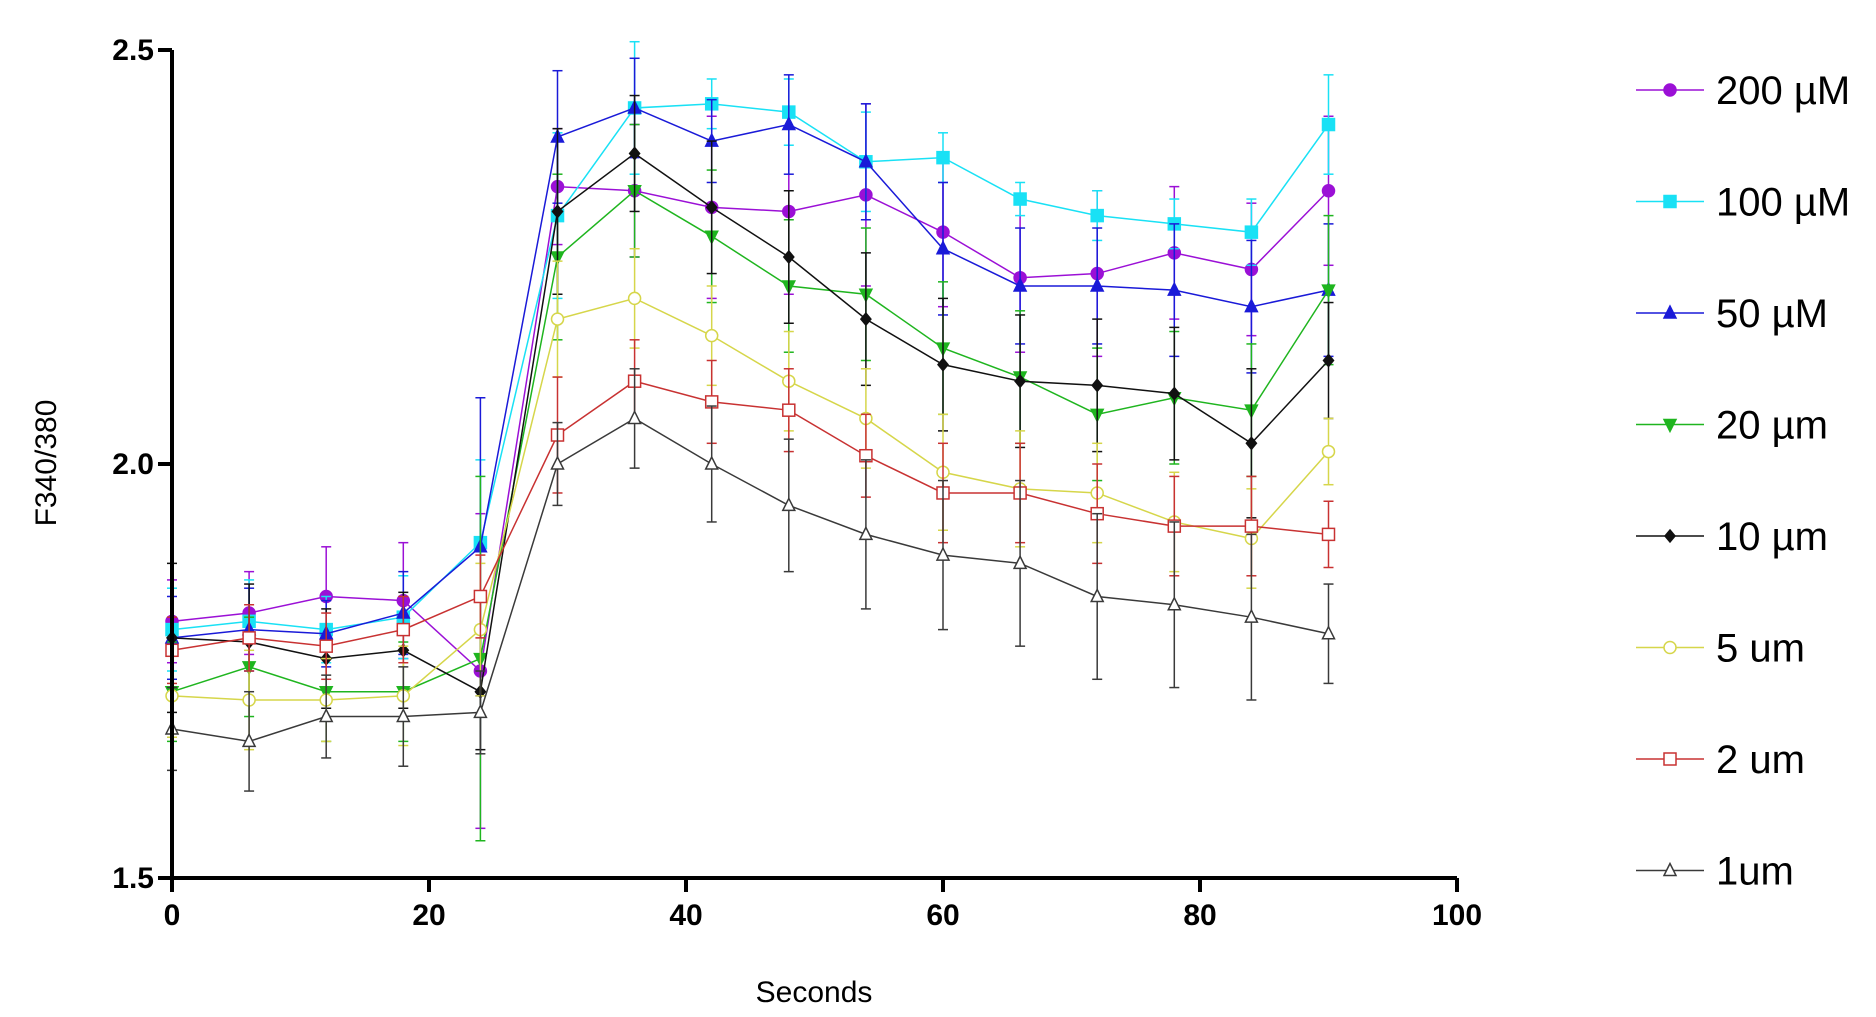  Describe the element at coordinates (1772, 537) in the screenshot. I see `legend-label: 10 µm` at that location.